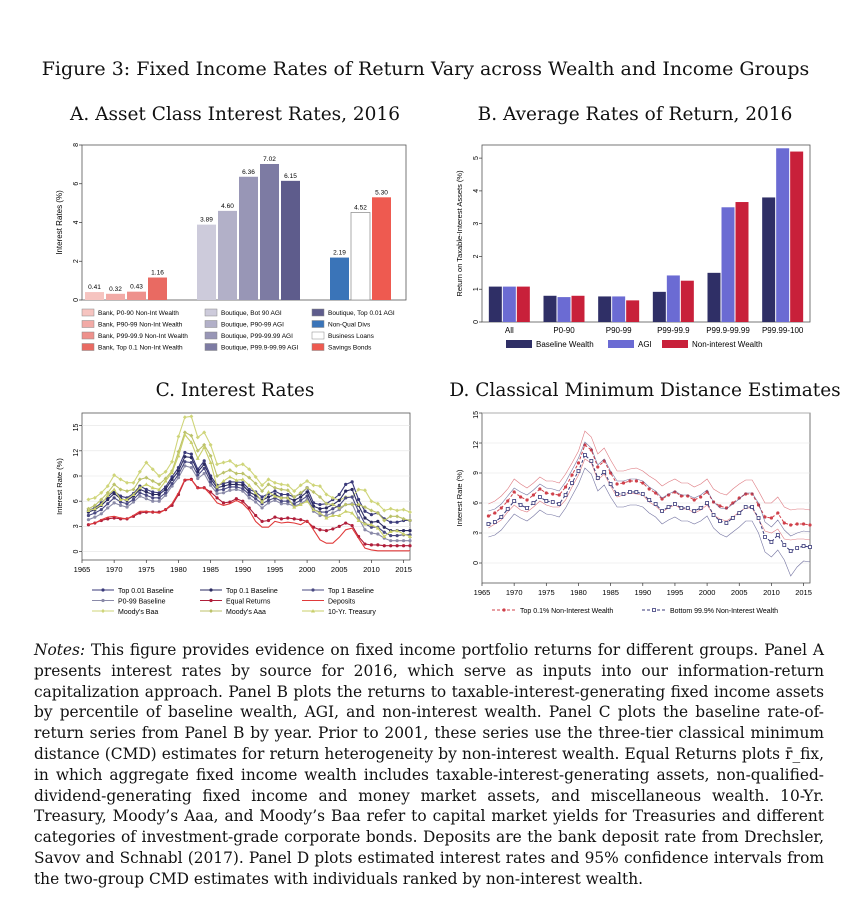 The width and height of the screenshot is (851, 900). Describe the element at coordinates (514, 592) in the screenshot. I see `x-tick-label: 1970` at that location.